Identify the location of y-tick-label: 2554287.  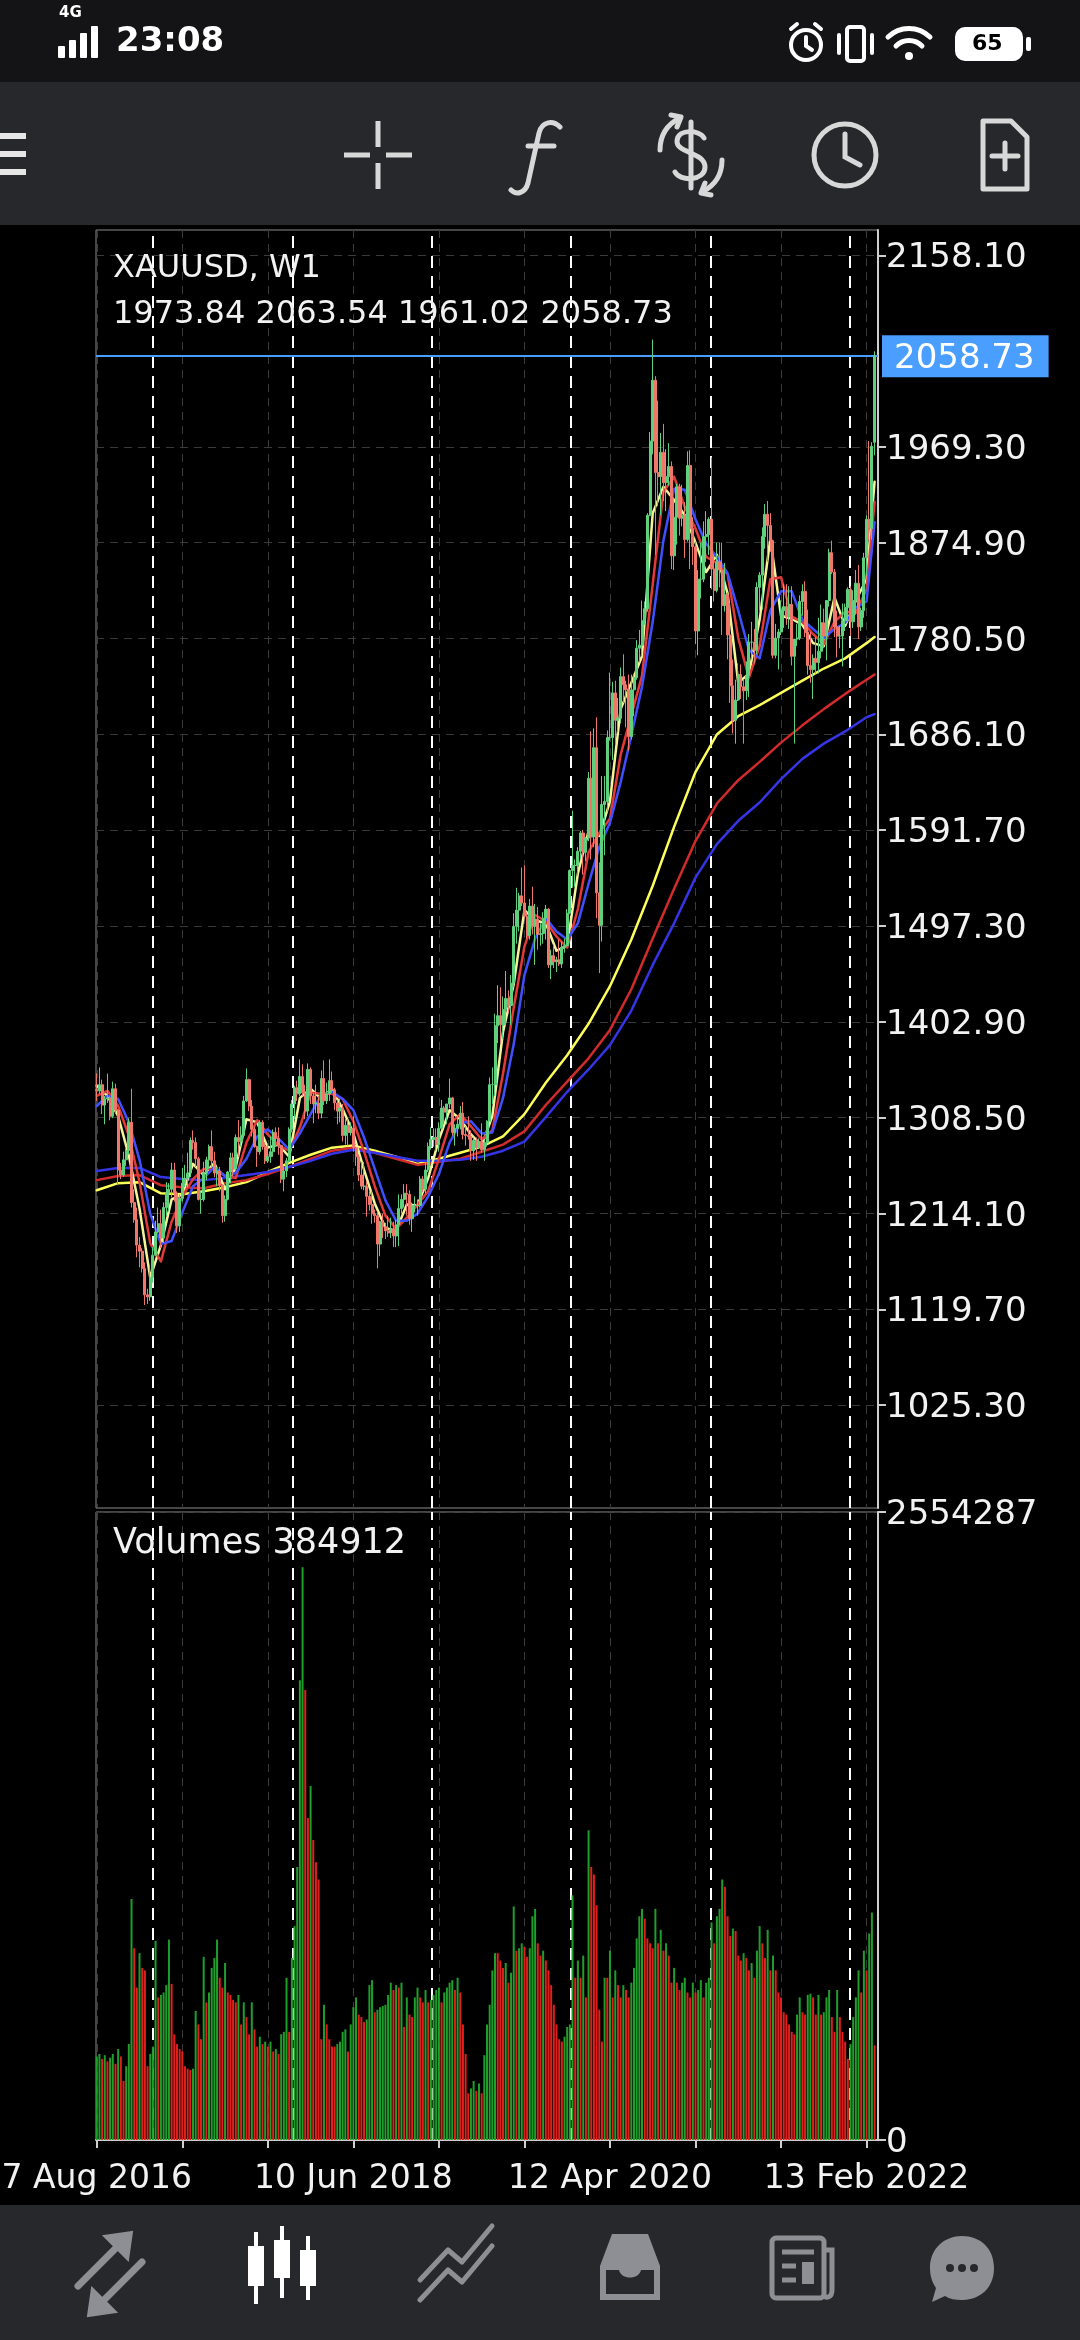
(962, 1512).